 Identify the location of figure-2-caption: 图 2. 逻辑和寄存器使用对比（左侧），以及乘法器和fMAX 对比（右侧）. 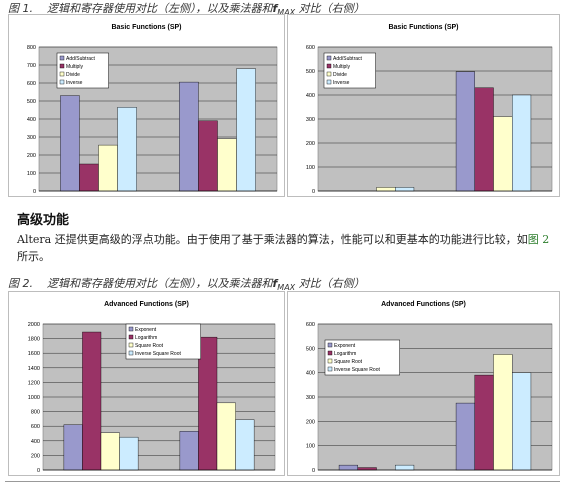
(186, 283).